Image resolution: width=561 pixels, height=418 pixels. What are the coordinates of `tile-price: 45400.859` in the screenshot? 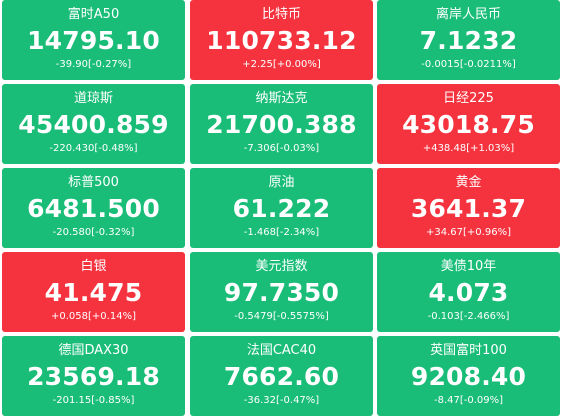 It's located at (93, 124).